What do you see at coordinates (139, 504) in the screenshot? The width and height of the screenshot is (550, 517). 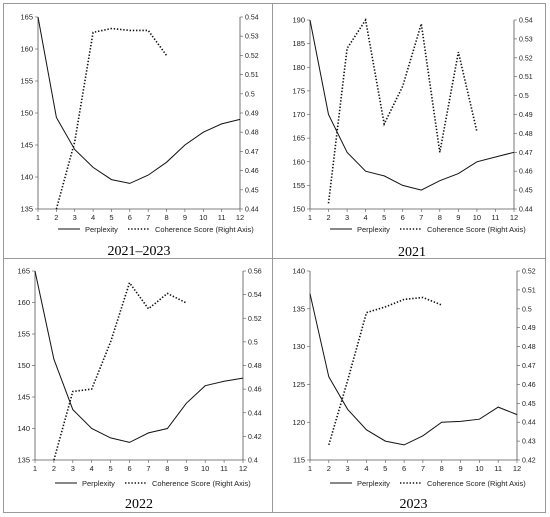 I see `panel-caption: 2022` at bounding box center [139, 504].